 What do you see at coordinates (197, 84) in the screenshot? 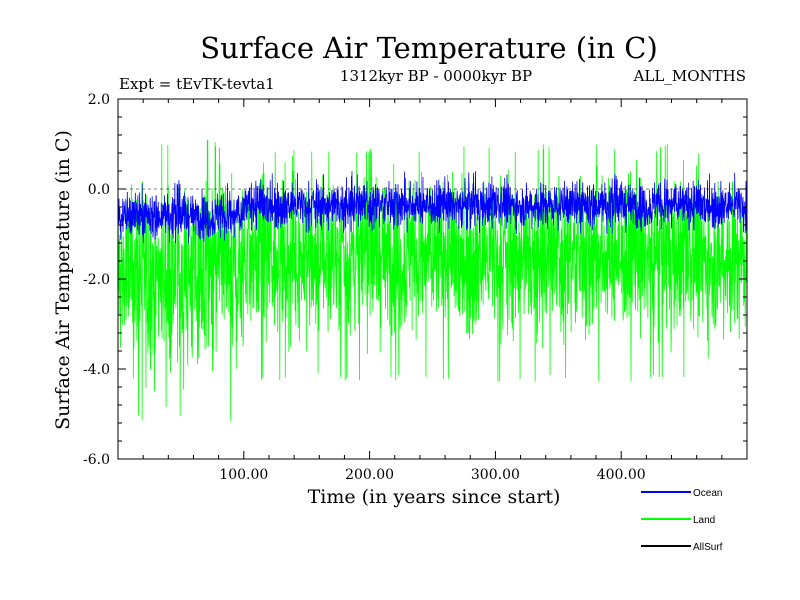
I see `experiment-label: Expt = tEvTK-tevta1` at bounding box center [197, 84].